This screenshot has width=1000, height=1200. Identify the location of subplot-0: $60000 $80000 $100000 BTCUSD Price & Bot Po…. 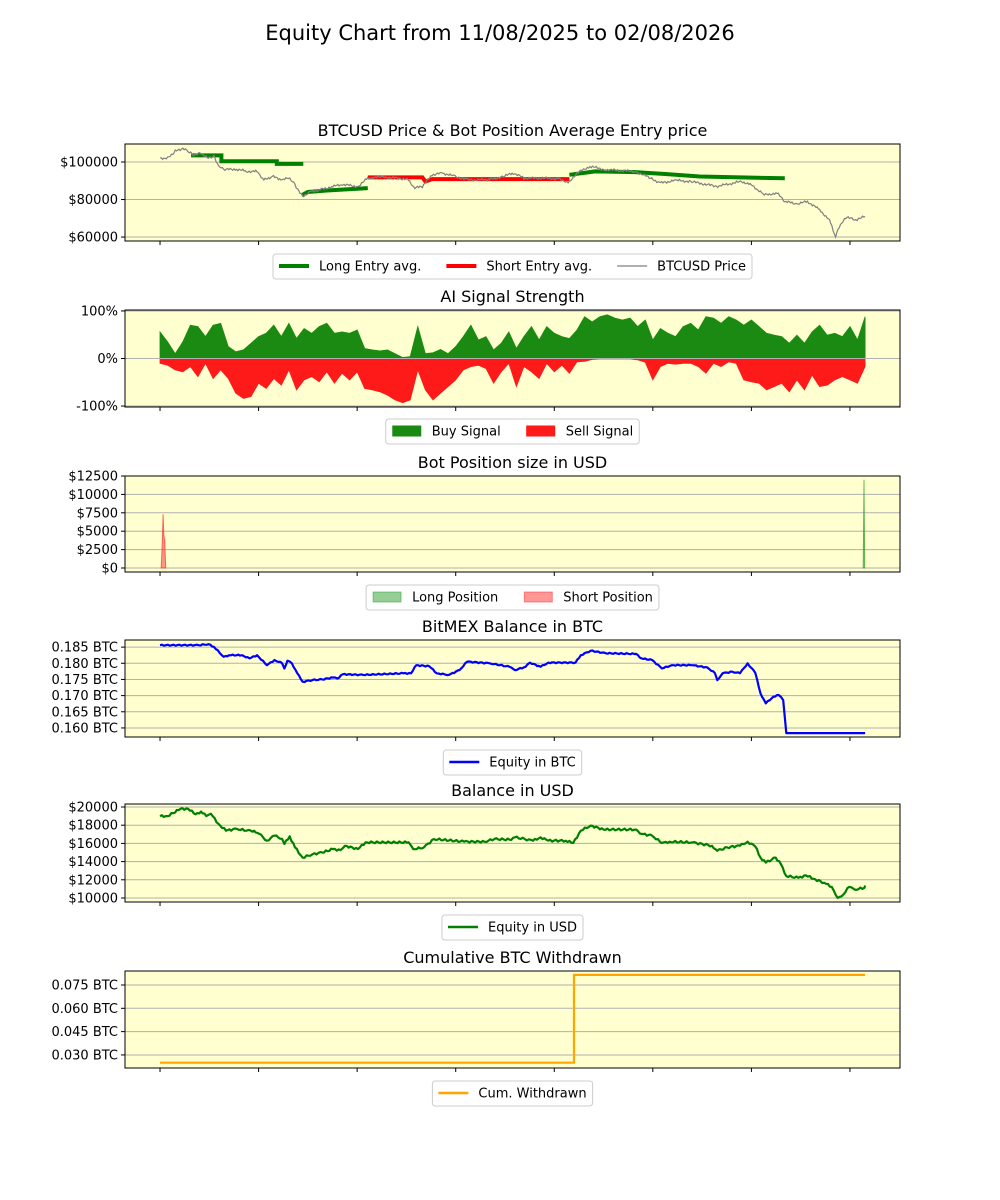
(480, 200).